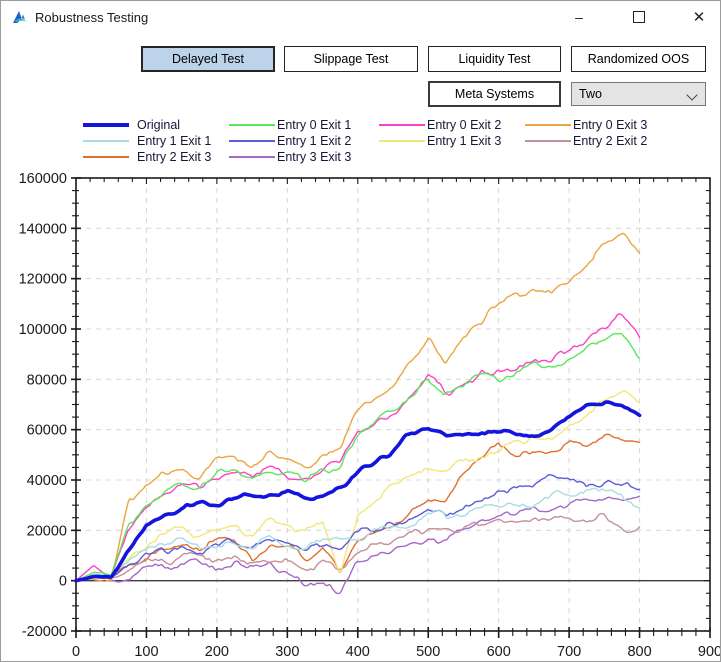  What do you see at coordinates (590, 94) in the screenshot?
I see `dropdown-value: Two` at bounding box center [590, 94].